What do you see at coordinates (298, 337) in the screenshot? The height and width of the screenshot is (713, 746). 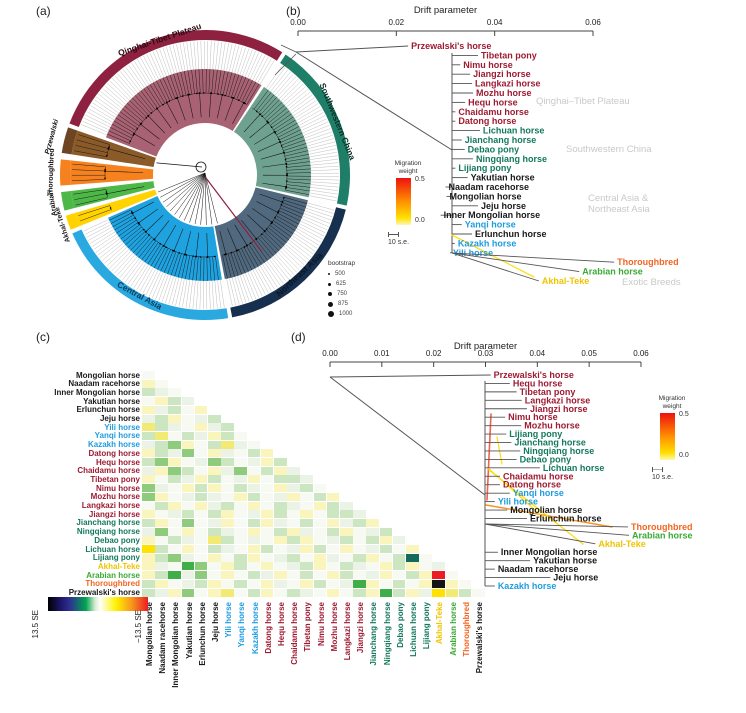 I see `panel-d-label: (d)` at bounding box center [298, 337].